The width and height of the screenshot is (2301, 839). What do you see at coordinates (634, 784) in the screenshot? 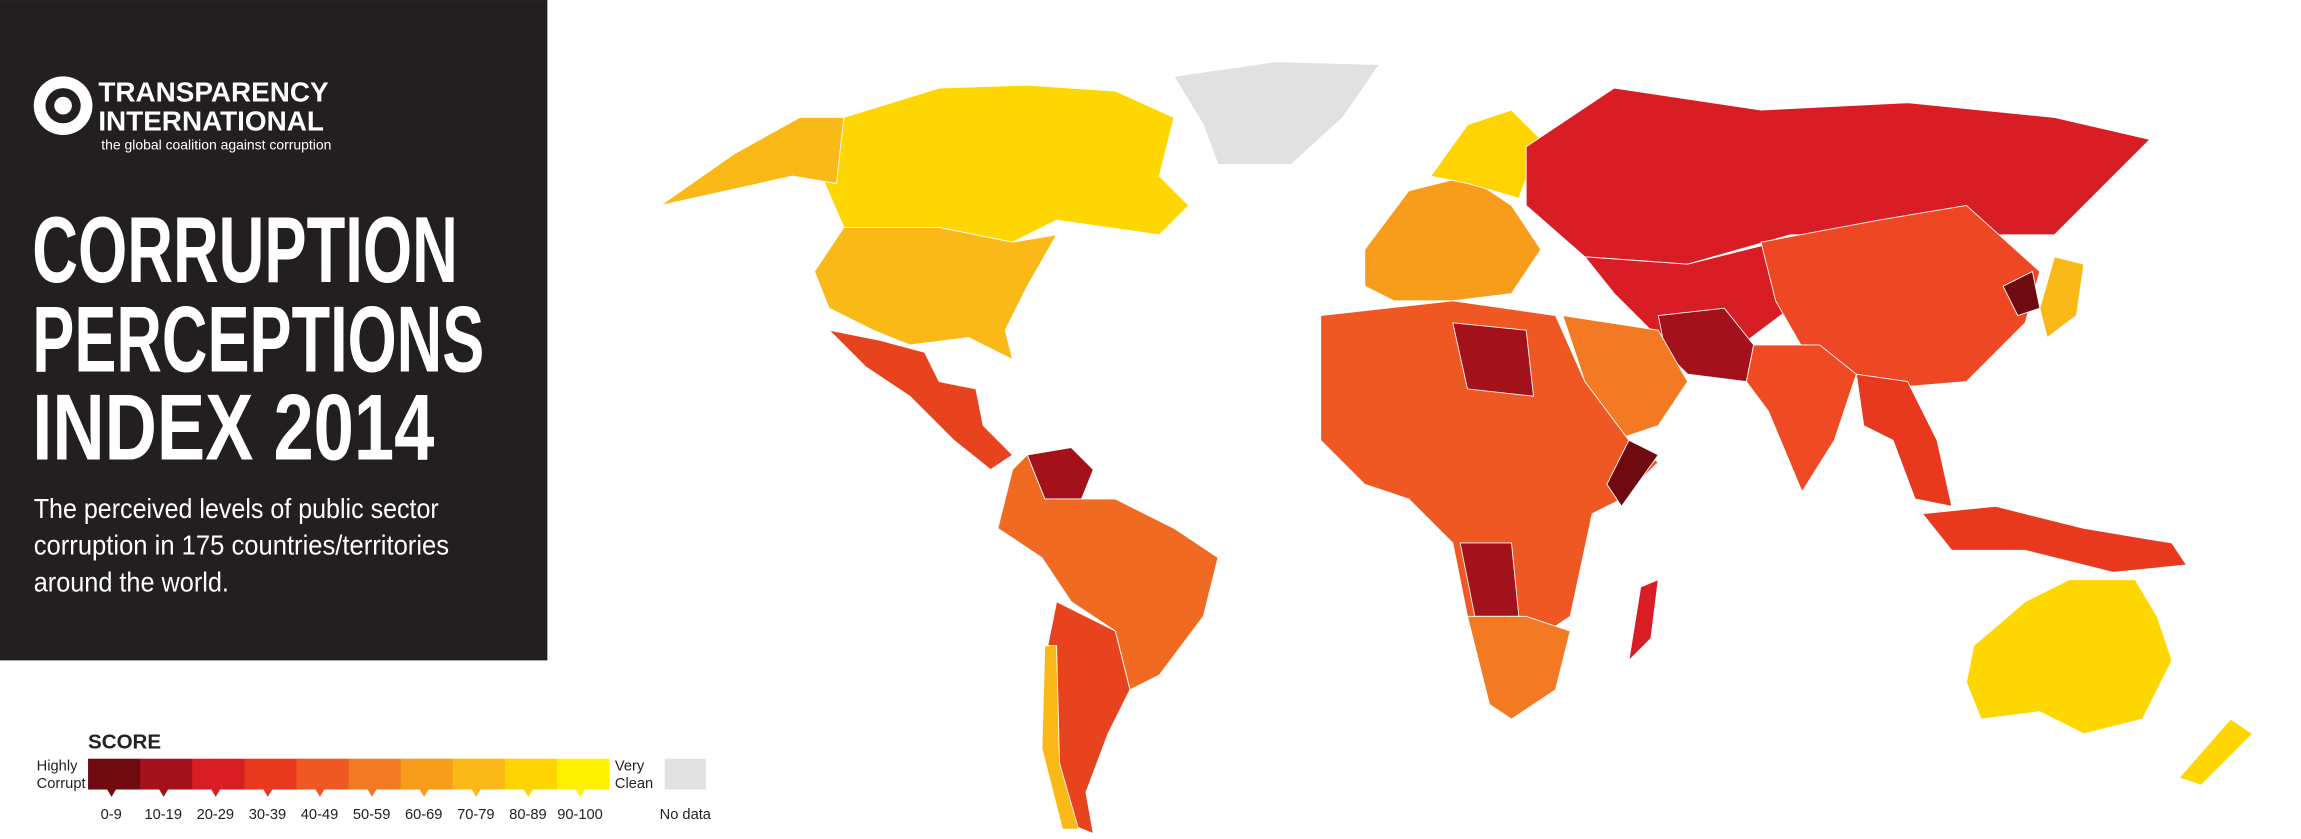
I see `legend-high-label: Clean` at bounding box center [634, 784].